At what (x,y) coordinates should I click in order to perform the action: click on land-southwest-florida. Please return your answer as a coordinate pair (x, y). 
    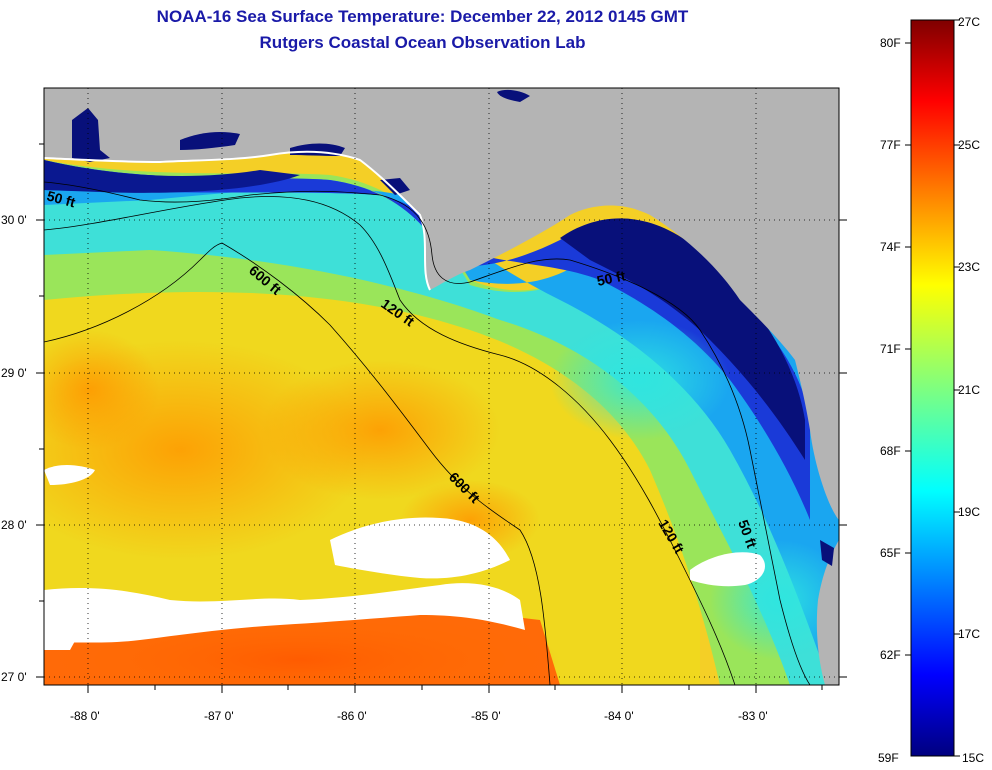
    Looking at the image, I should click on (827, 612).